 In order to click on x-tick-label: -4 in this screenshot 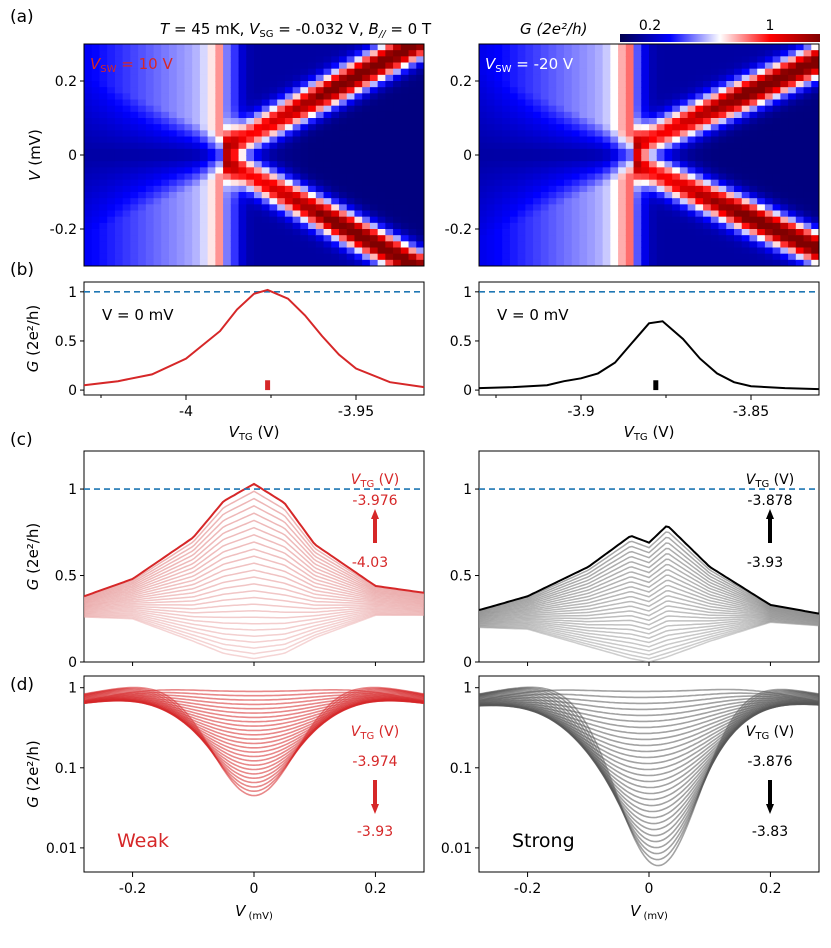, I will do `click(186, 412)`.